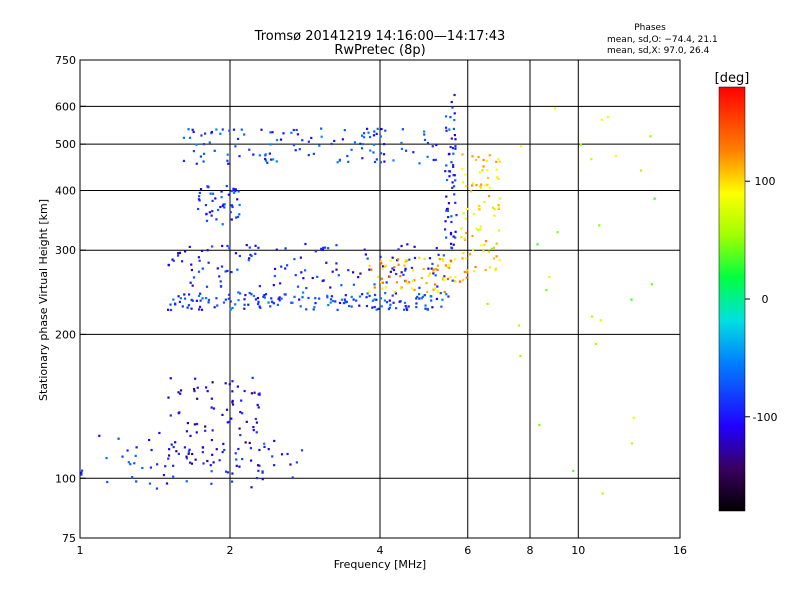 This screenshot has height=600, width=800. I want to click on x-axis-label: Frequency [MHz], so click(380, 564).